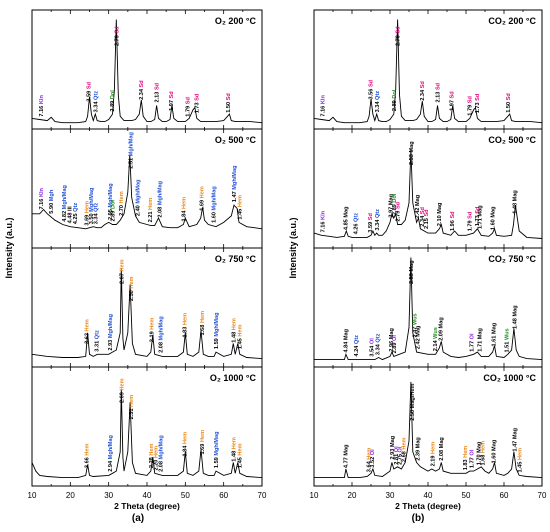 Image resolution: width=550 pixels, height=532 pixels. What do you see at coordinates (347, 224) in the screenshot?
I see `peak-d-spacing: 4.85` at bounding box center [347, 224].